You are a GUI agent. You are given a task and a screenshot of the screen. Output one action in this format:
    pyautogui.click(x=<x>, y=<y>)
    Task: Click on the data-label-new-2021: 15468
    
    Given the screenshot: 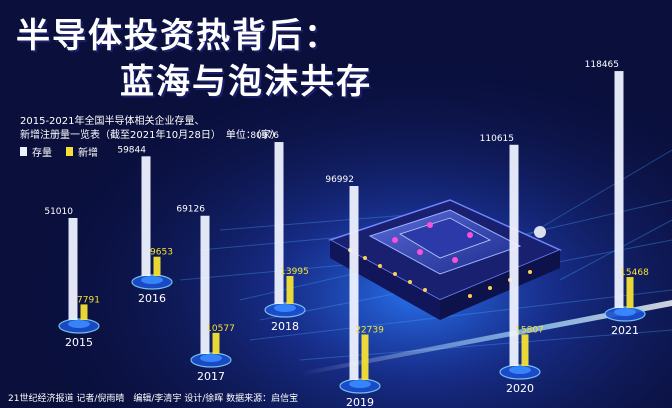 What is the action you would take?
    pyautogui.click(x=634, y=273)
    